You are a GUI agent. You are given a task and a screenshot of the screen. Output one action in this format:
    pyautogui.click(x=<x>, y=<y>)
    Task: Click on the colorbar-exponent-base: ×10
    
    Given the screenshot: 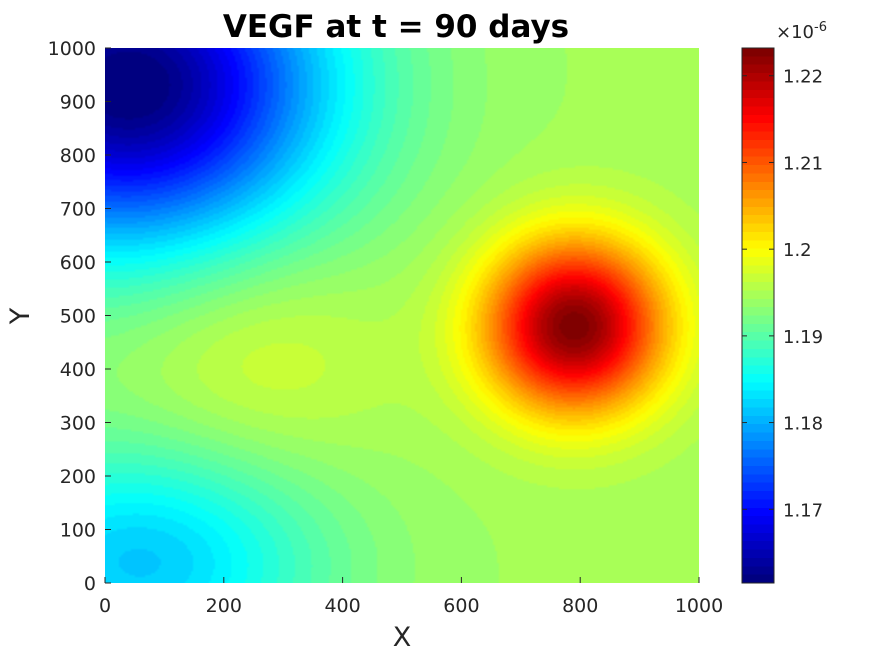 What is the action you would take?
    pyautogui.click(x=795, y=32)
    